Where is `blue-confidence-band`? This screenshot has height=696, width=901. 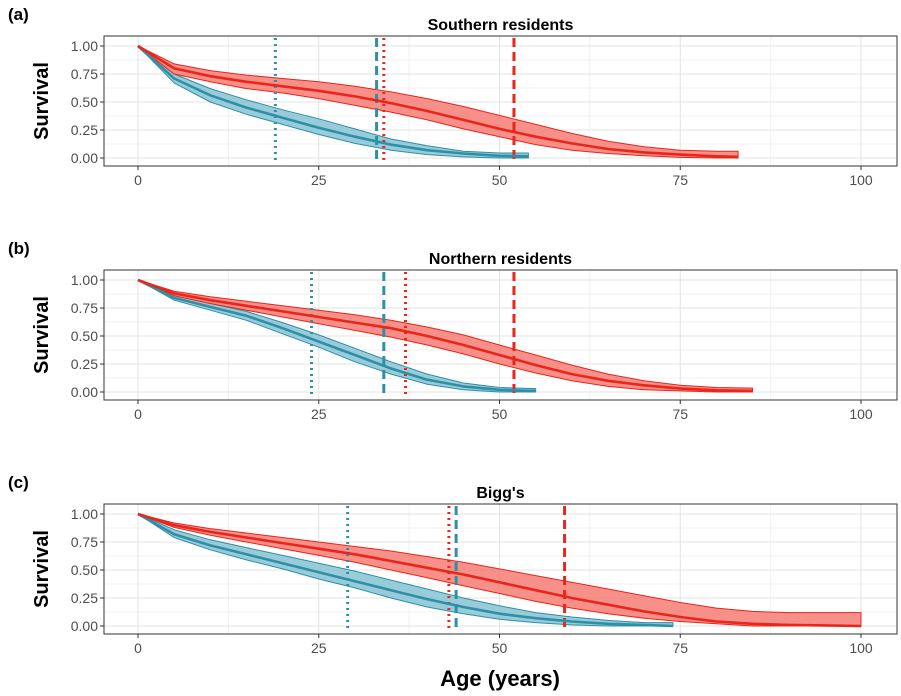 blue-confidence-band is located at coordinates (405, 570).